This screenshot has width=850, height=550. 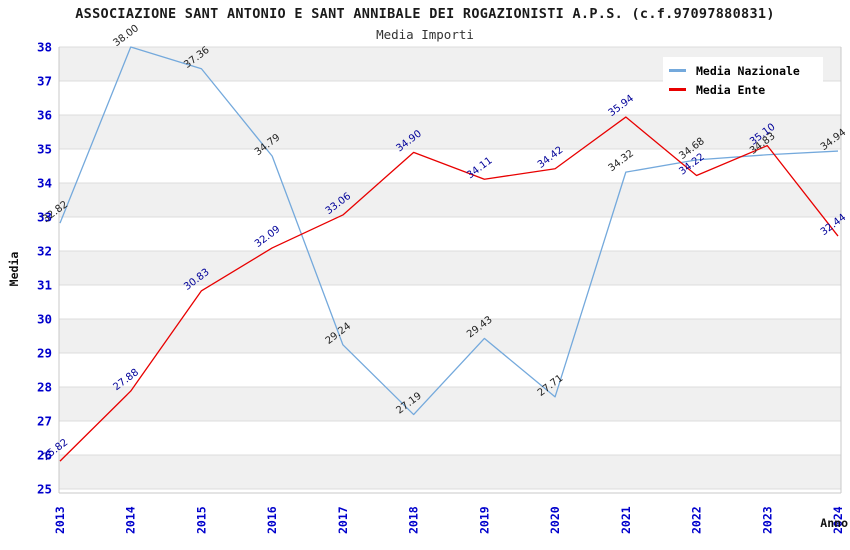 I want to click on y-tick-label: 31, so click(x=44, y=285).